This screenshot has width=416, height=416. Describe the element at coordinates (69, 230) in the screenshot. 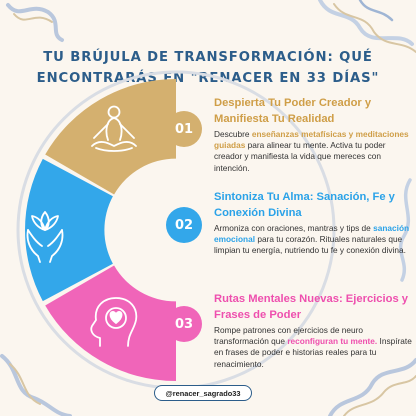

I see `segment-blue` at that location.